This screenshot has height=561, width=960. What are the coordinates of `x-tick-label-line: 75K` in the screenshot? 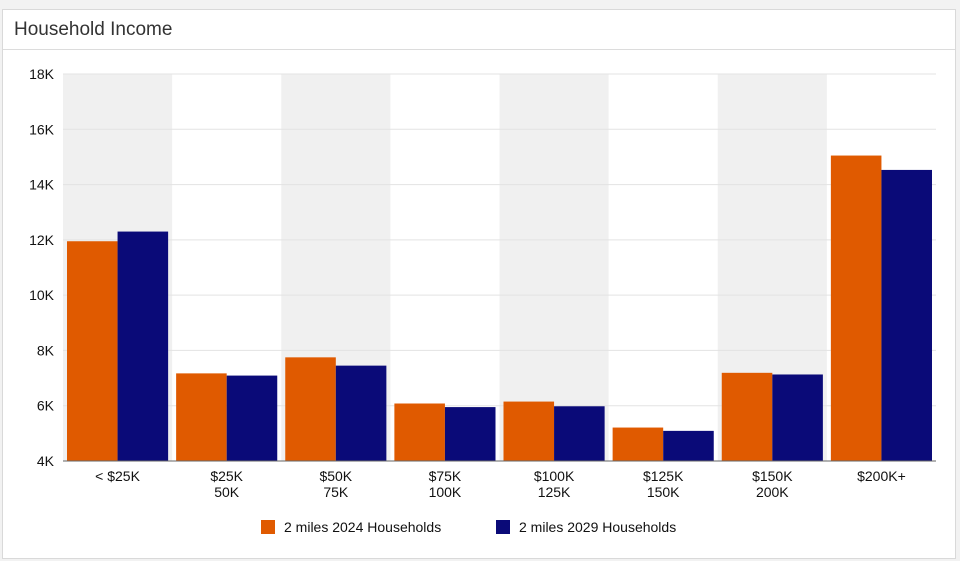 It's located at (336, 492).